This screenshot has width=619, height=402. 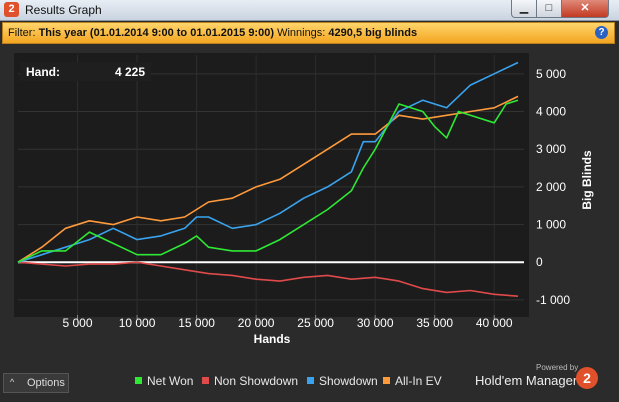 I want to click on winnings-value: 4290,5 big blinds, so click(x=373, y=33).